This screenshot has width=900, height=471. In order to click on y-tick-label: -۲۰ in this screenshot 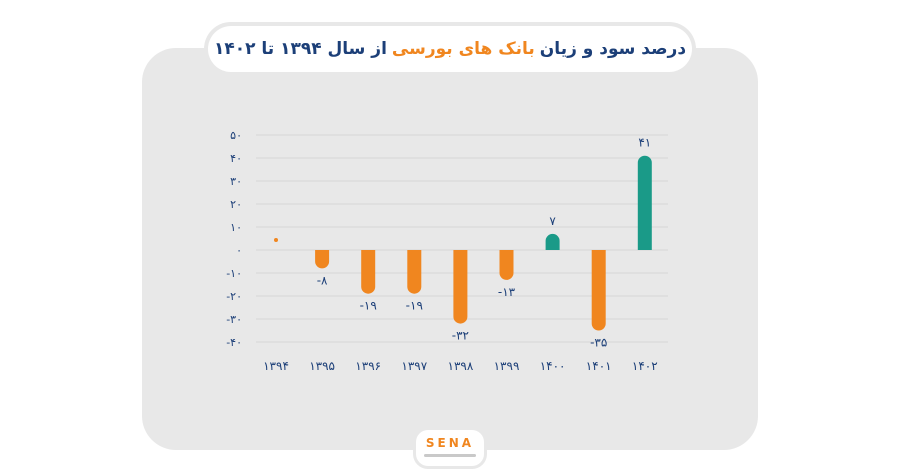, I will do `click(234, 296)`.